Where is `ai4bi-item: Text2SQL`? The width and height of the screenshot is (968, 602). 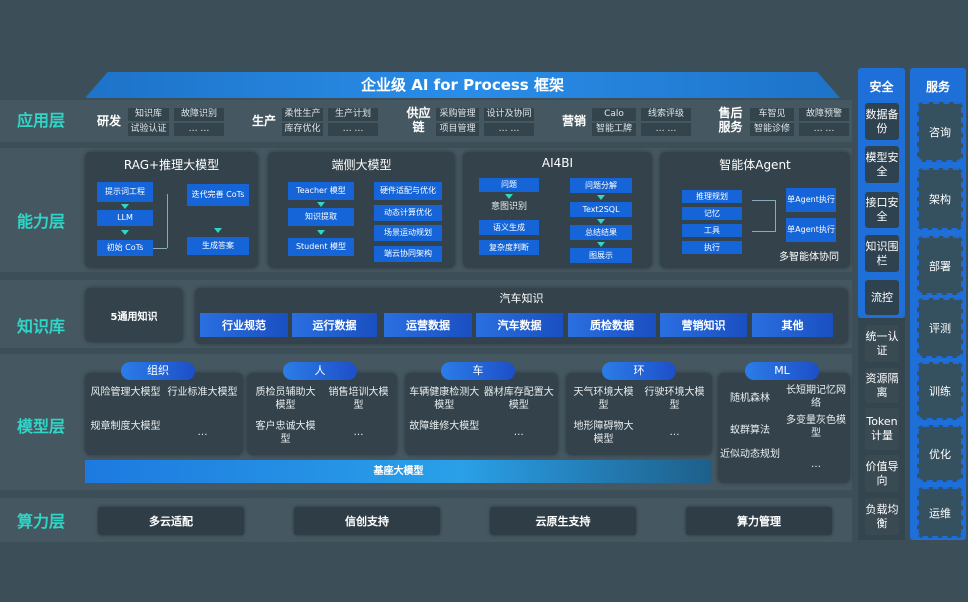
ai4bi-item: Text2SQL is located at coordinates (601, 209).